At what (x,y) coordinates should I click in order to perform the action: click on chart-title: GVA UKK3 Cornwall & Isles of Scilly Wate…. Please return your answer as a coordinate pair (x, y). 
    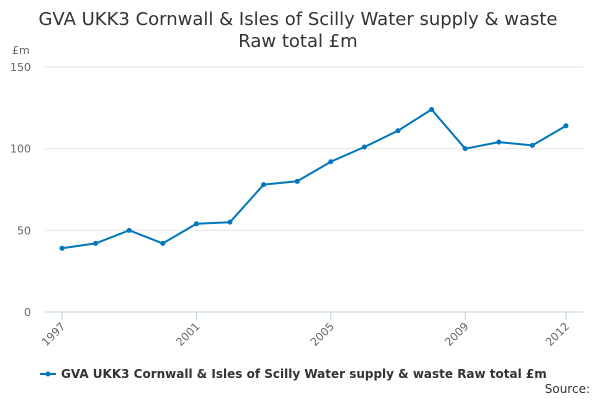
    Looking at the image, I should click on (297, 30).